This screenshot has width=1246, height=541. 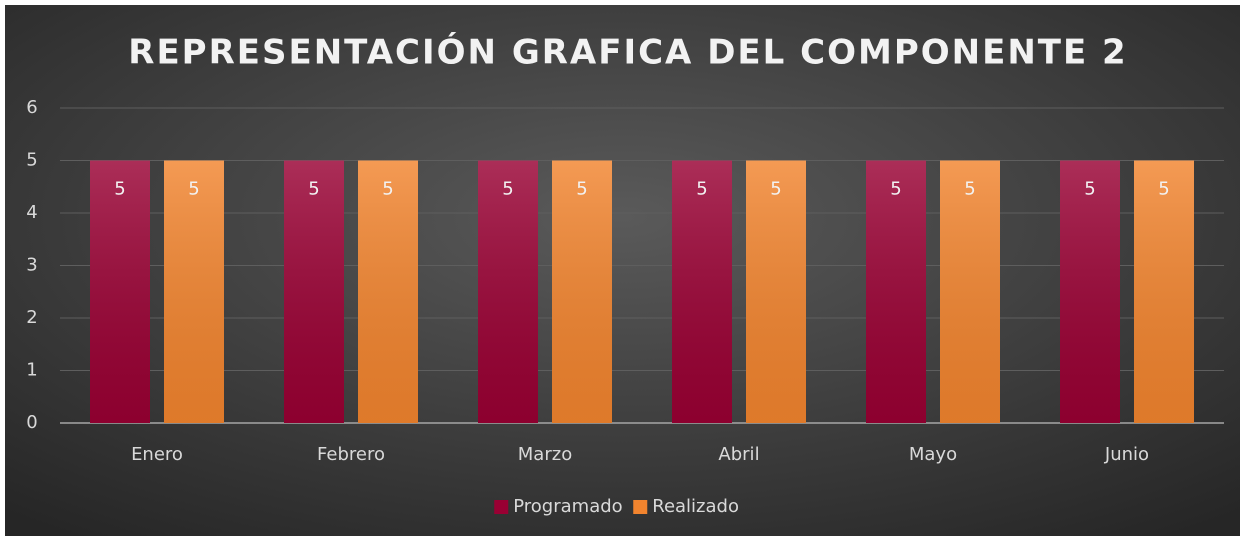 I want to click on x-tick-label: Enero, so click(x=157, y=454).